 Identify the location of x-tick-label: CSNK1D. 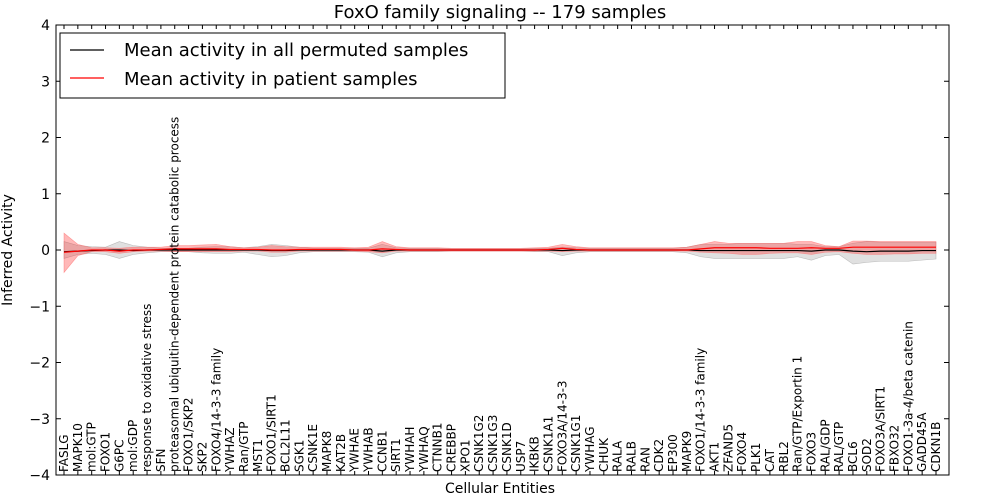
(507, 447).